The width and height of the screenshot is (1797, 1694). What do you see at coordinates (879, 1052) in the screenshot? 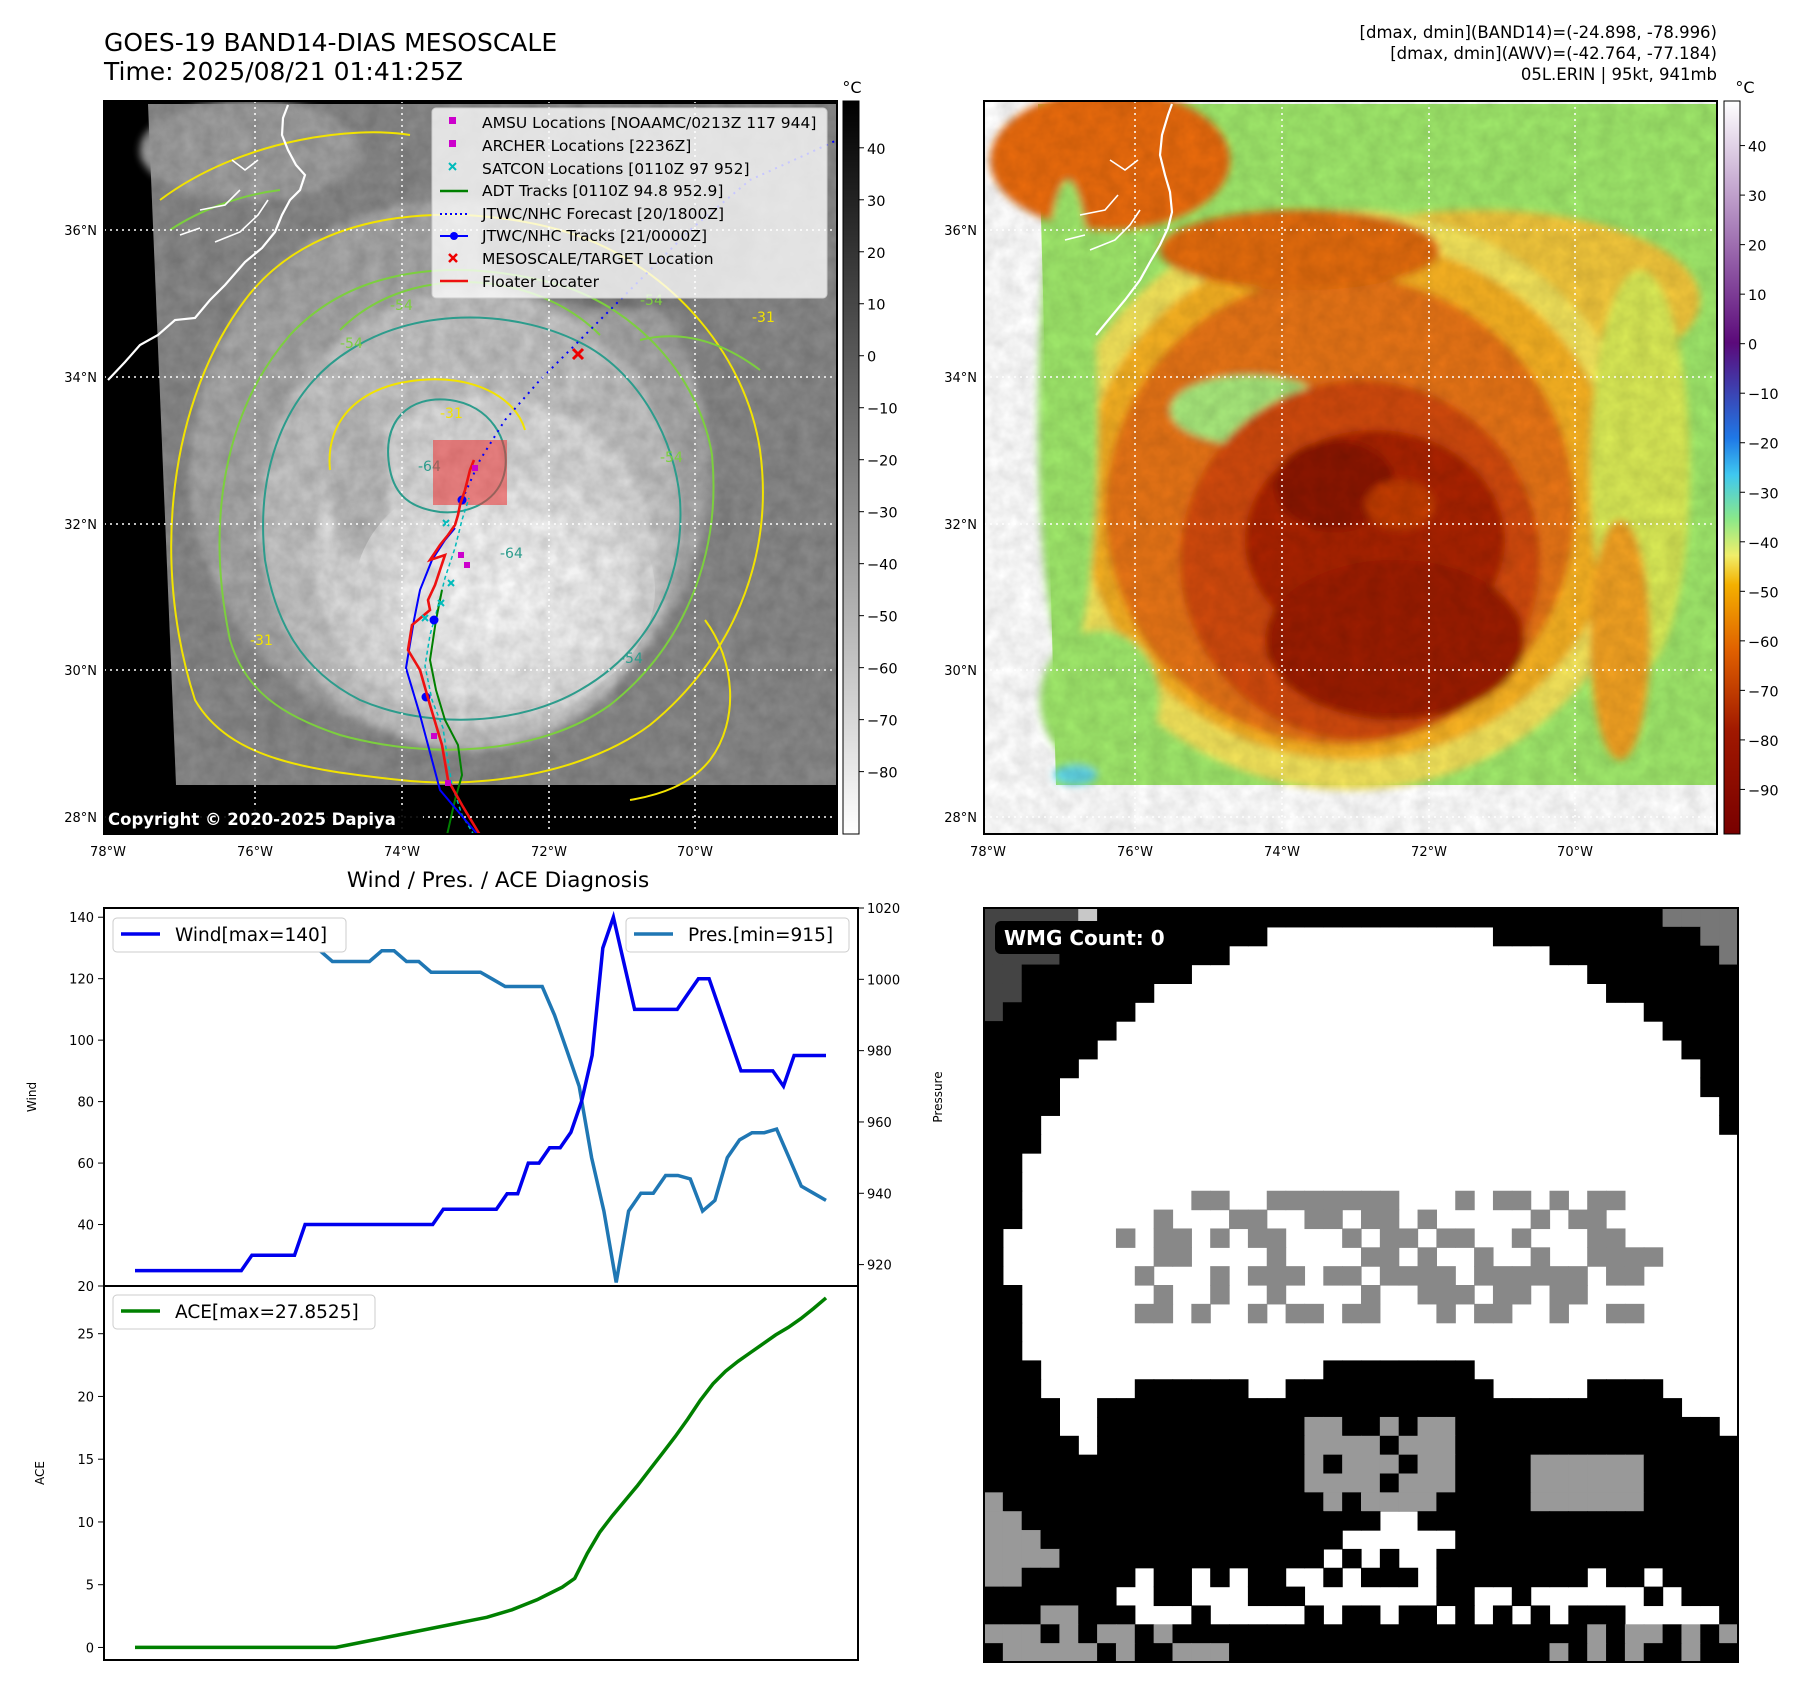
I see `pressure-tick-label: 980` at bounding box center [879, 1052].